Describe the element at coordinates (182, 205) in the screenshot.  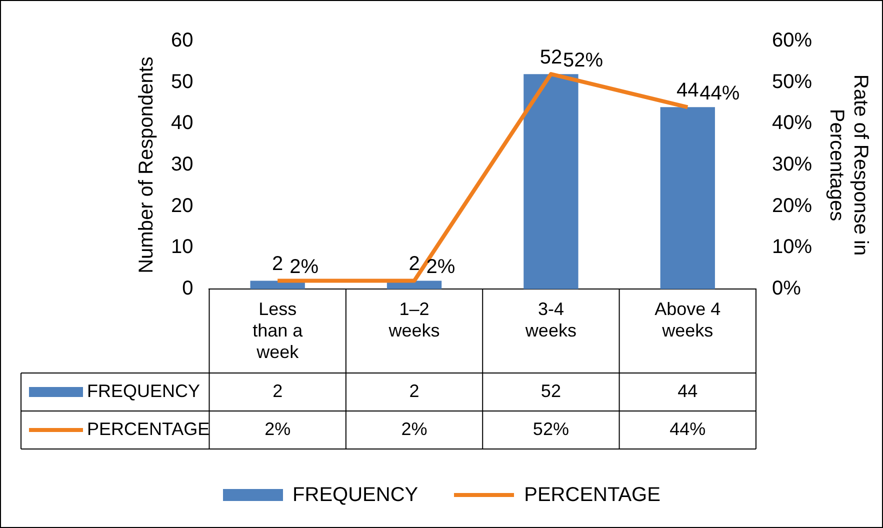
I see `y-tick-label: 20` at that location.